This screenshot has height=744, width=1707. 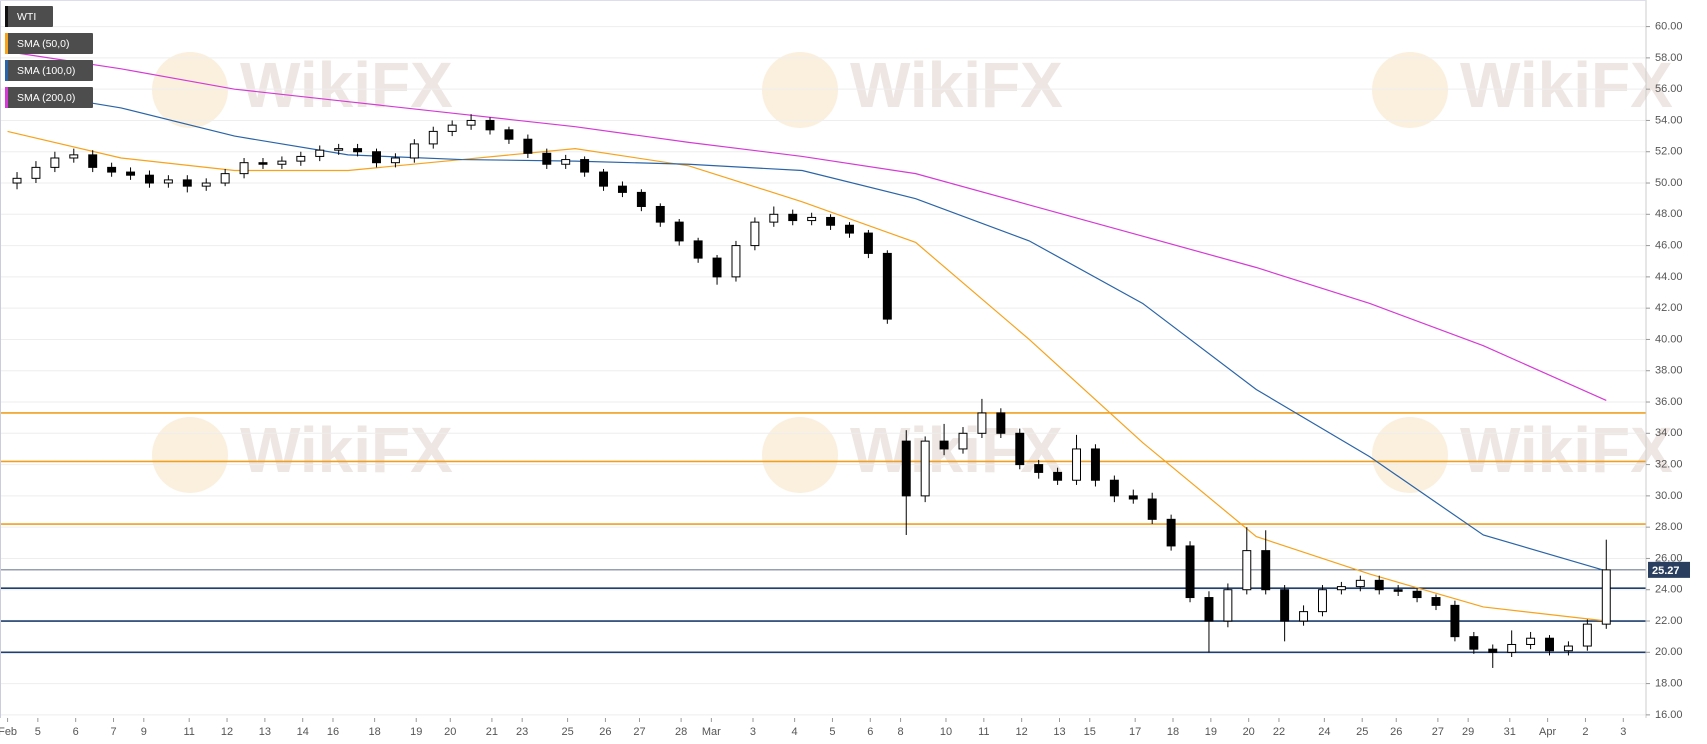 What do you see at coordinates (681, 732) in the screenshot?
I see `x-tick-label: 28` at bounding box center [681, 732].